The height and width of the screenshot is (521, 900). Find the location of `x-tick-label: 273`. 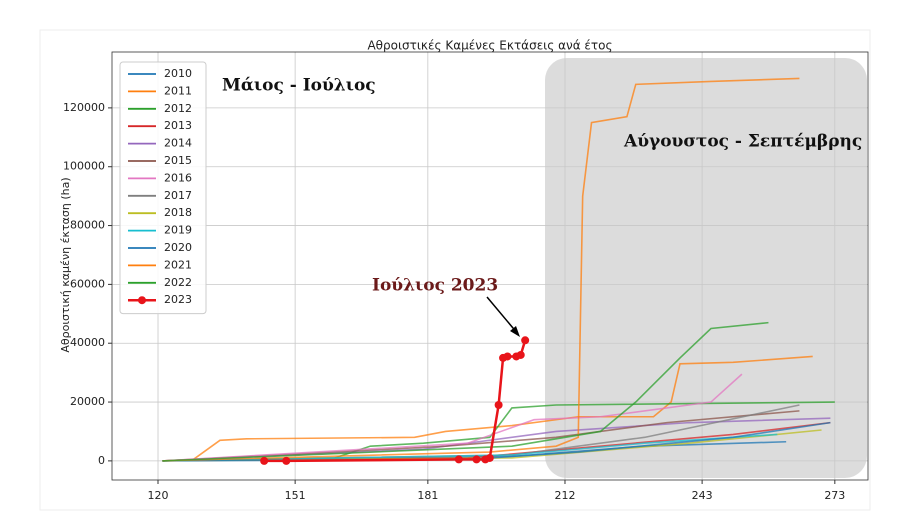

x-tick-label: 273 is located at coordinates (834, 495).